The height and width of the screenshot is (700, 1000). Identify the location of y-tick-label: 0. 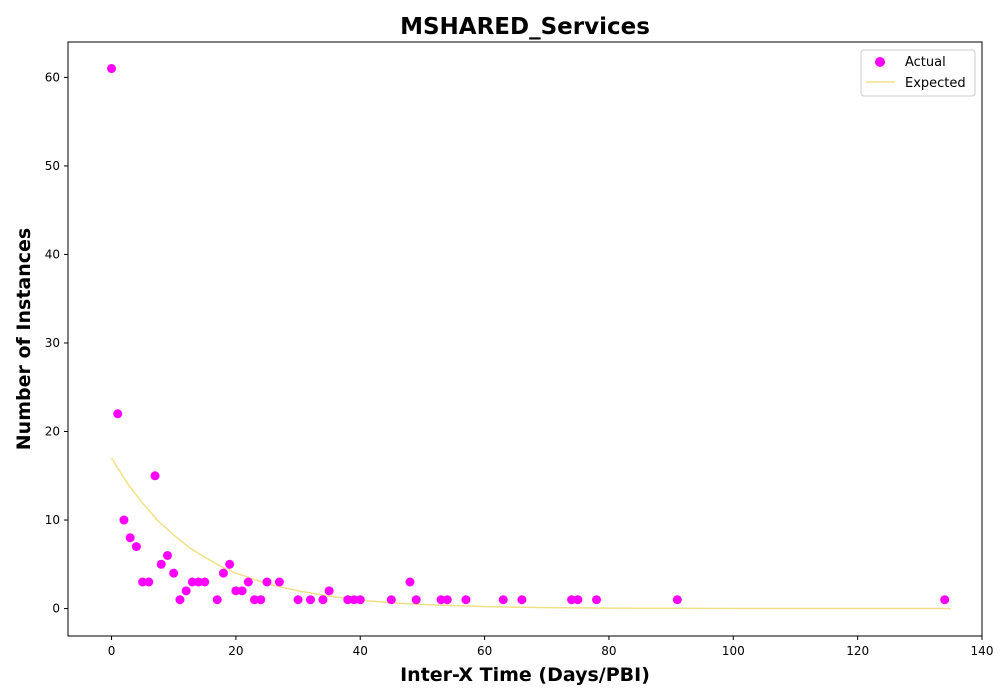
(56, 609).